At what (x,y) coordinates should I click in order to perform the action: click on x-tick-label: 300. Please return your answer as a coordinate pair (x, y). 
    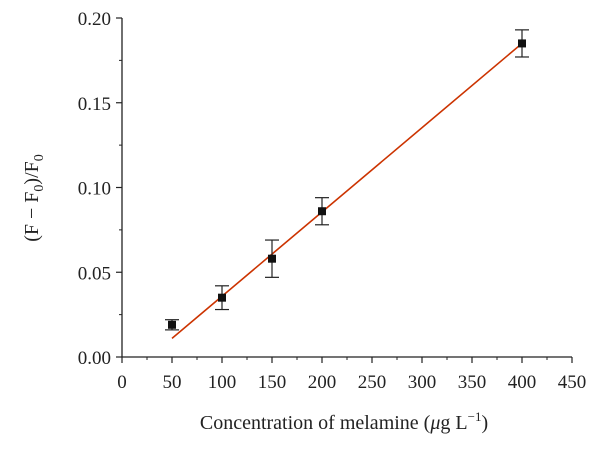
    Looking at the image, I should click on (422, 382).